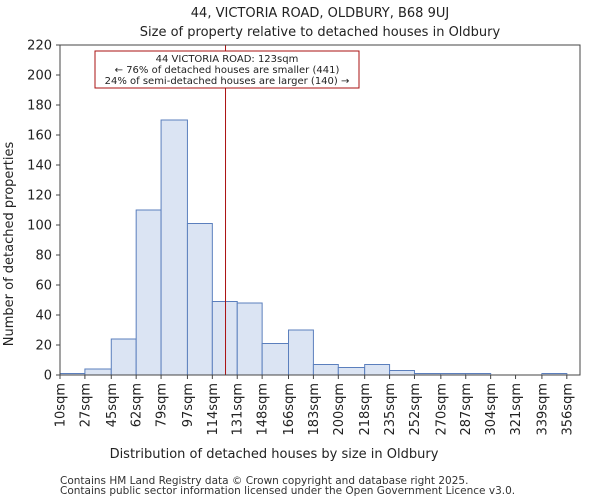  Describe the element at coordinates (402, 373) in the screenshot. I see `bar-235sqm` at that location.